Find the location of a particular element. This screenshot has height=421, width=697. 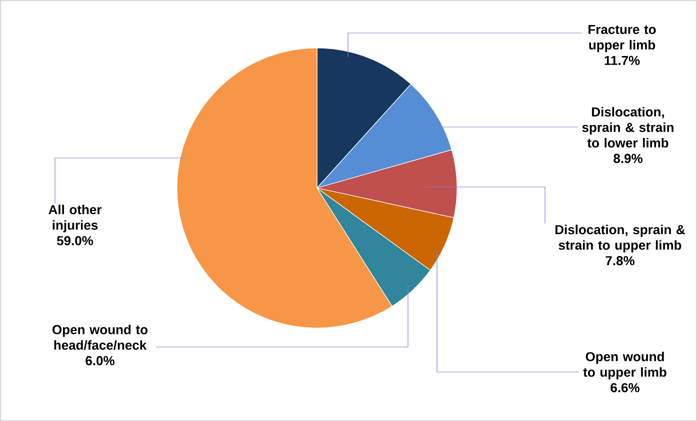

data-label: 59.0% is located at coordinates (75, 241).